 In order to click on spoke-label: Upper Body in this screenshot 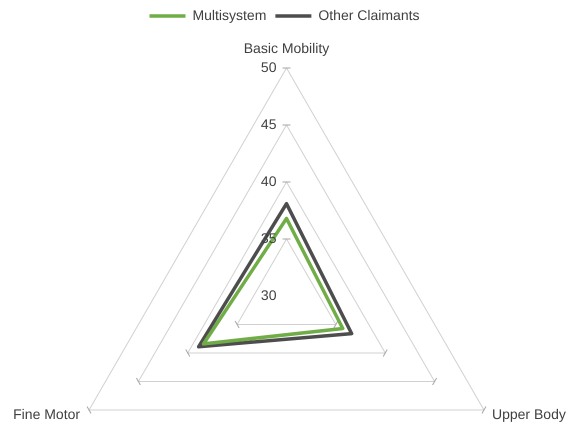, I will do `click(529, 414)`.